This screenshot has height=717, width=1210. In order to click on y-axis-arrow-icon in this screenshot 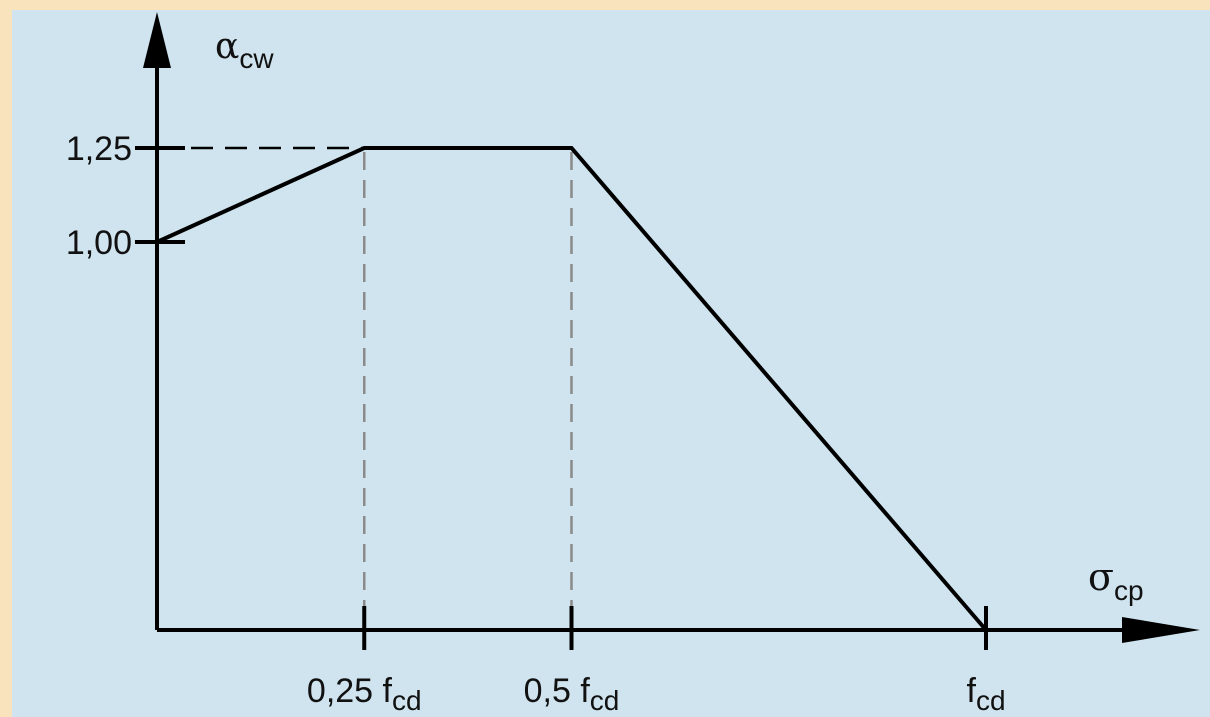, I will do `click(157, 40)`.